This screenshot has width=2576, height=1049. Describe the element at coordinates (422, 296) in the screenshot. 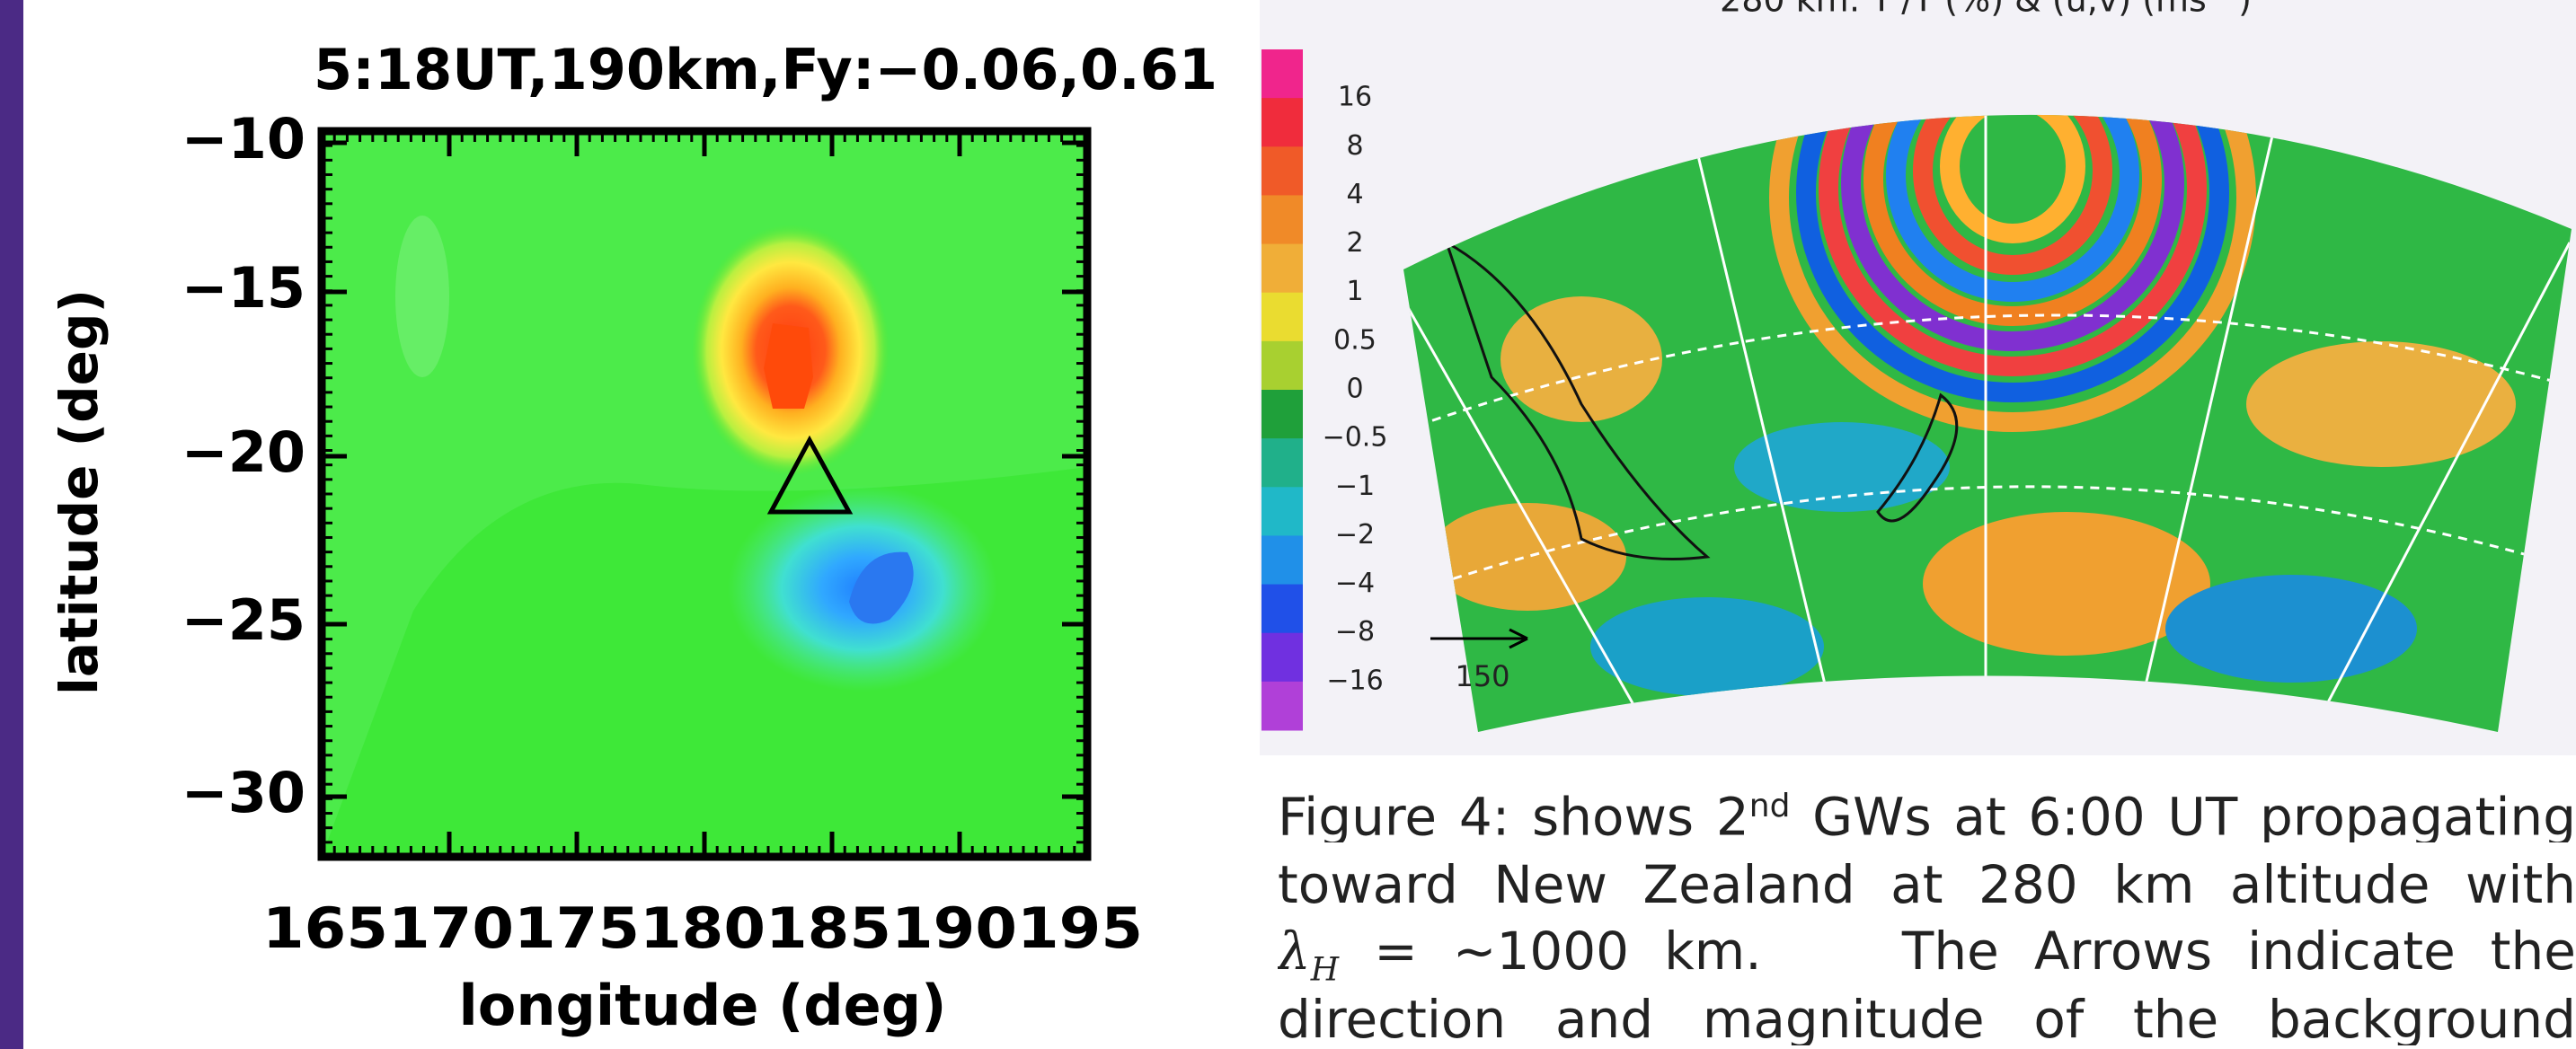

I see `contour-band` at that location.